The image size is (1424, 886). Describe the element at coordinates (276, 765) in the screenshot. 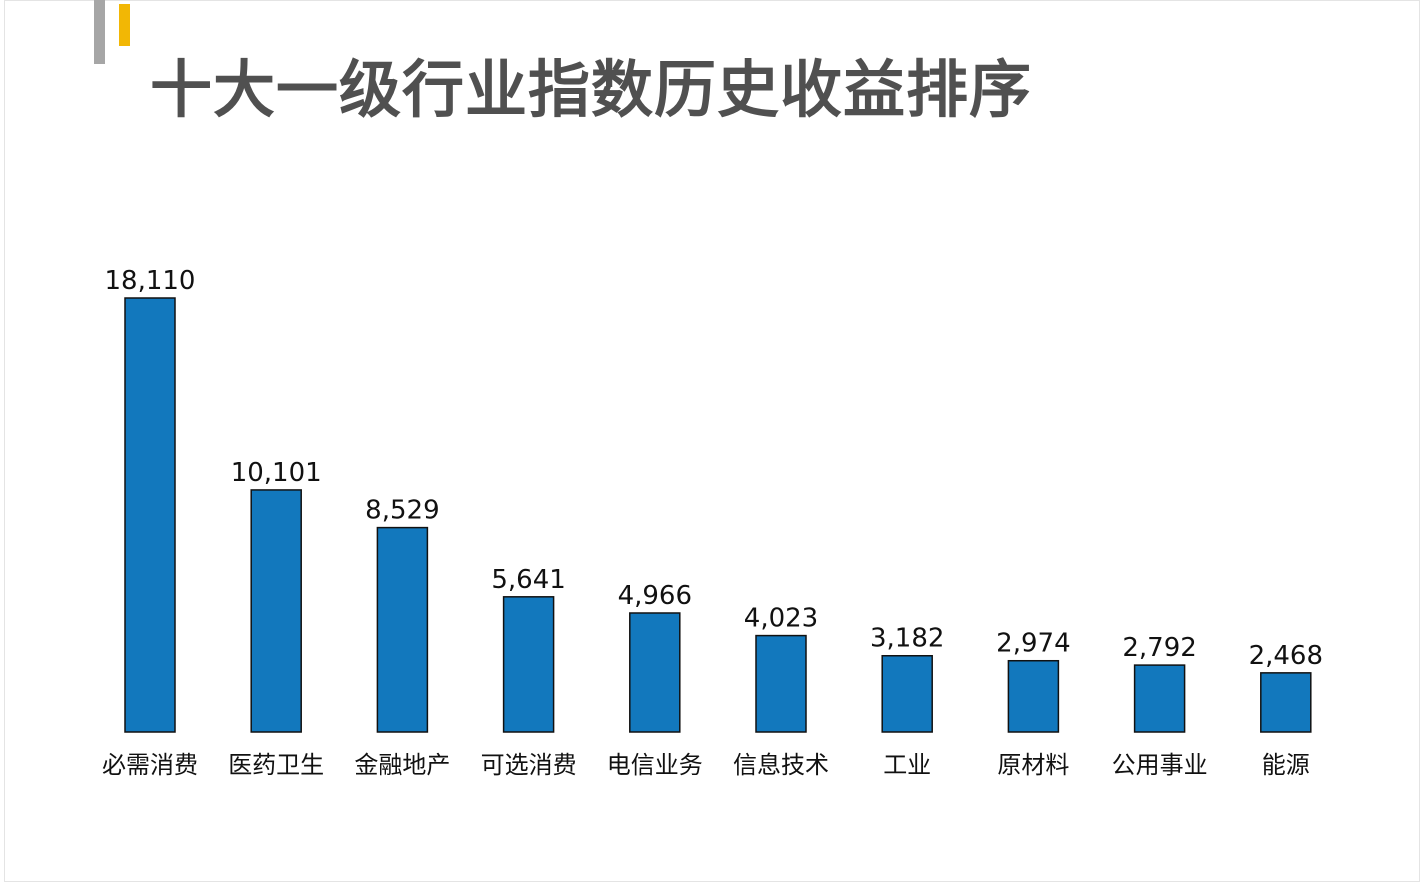

I see `category-tick-label: 医药卫生` at that location.